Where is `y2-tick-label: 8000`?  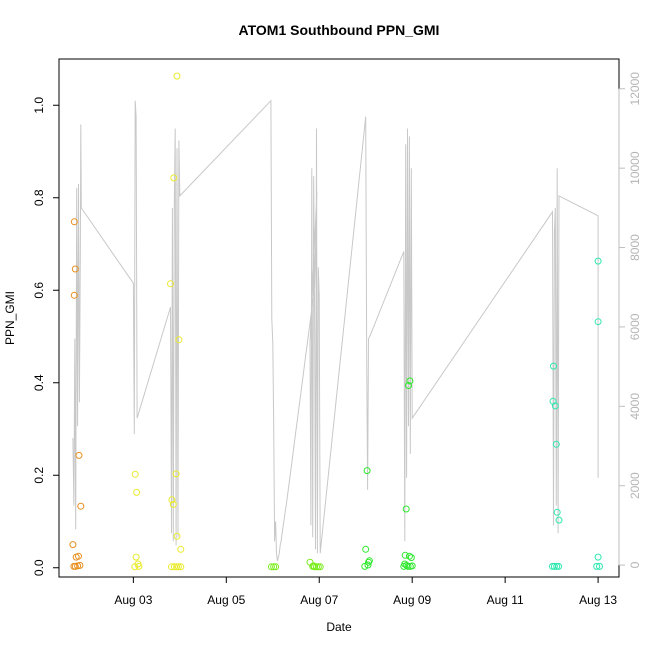
y2-tick-label: 8000 is located at coordinates (635, 247).